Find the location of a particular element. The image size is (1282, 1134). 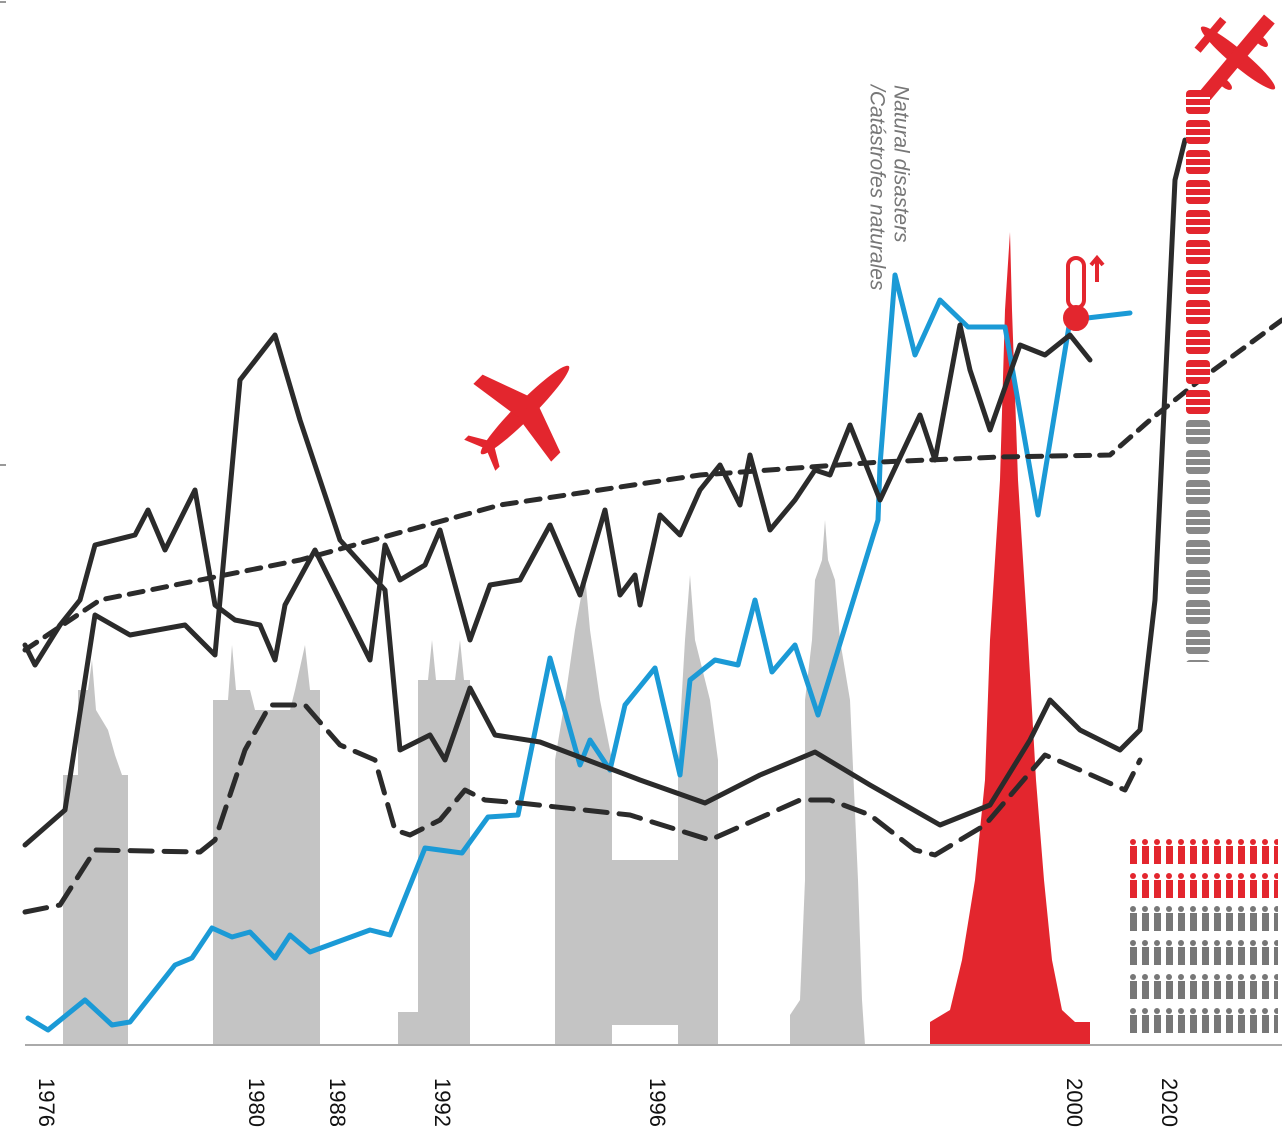

x-label: 2020 is located at coordinates (1169, 1102).